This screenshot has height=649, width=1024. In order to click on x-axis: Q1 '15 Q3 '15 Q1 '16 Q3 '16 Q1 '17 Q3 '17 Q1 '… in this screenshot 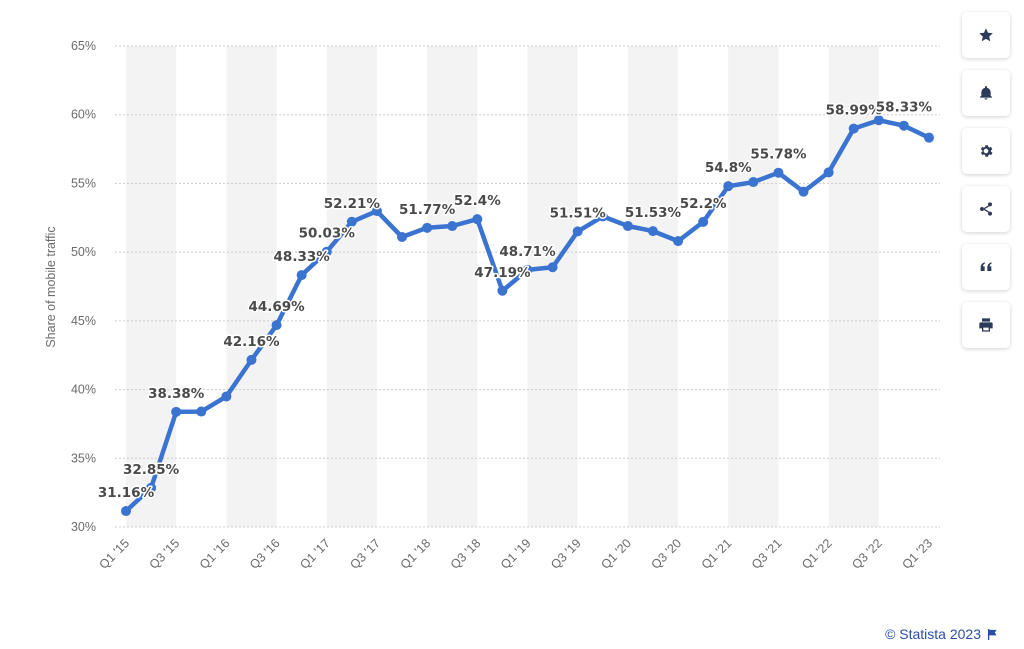, I will do `click(515, 554)`.